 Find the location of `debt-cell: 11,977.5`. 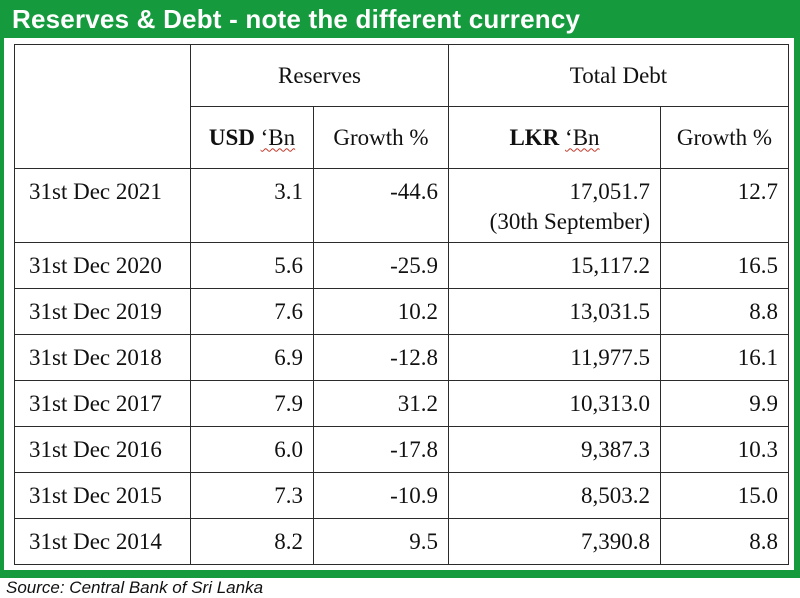

debt-cell: 11,977.5 is located at coordinates (554, 357).